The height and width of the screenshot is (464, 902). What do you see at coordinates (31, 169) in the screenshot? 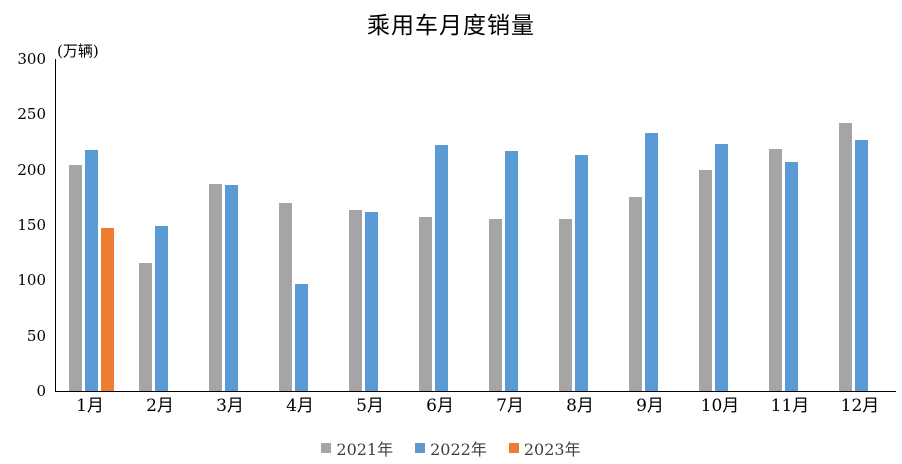
I see `y-tick-label: 200` at bounding box center [31, 169].